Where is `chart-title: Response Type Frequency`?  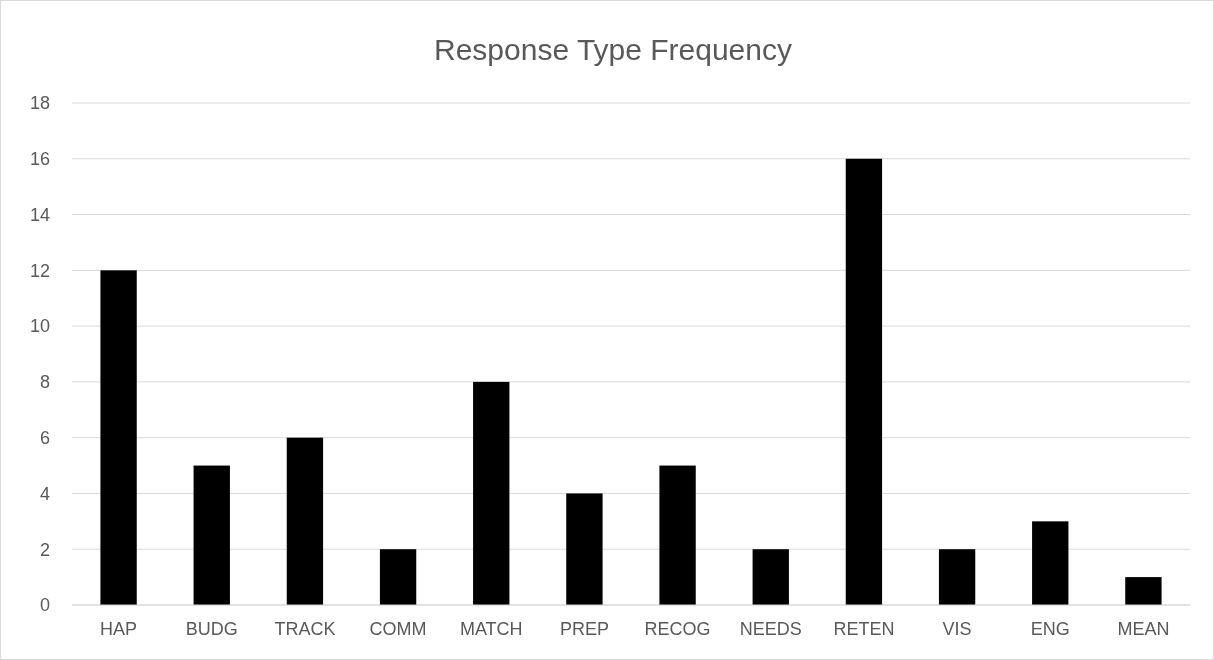 chart-title: Response Type Frequency is located at coordinates (613, 49).